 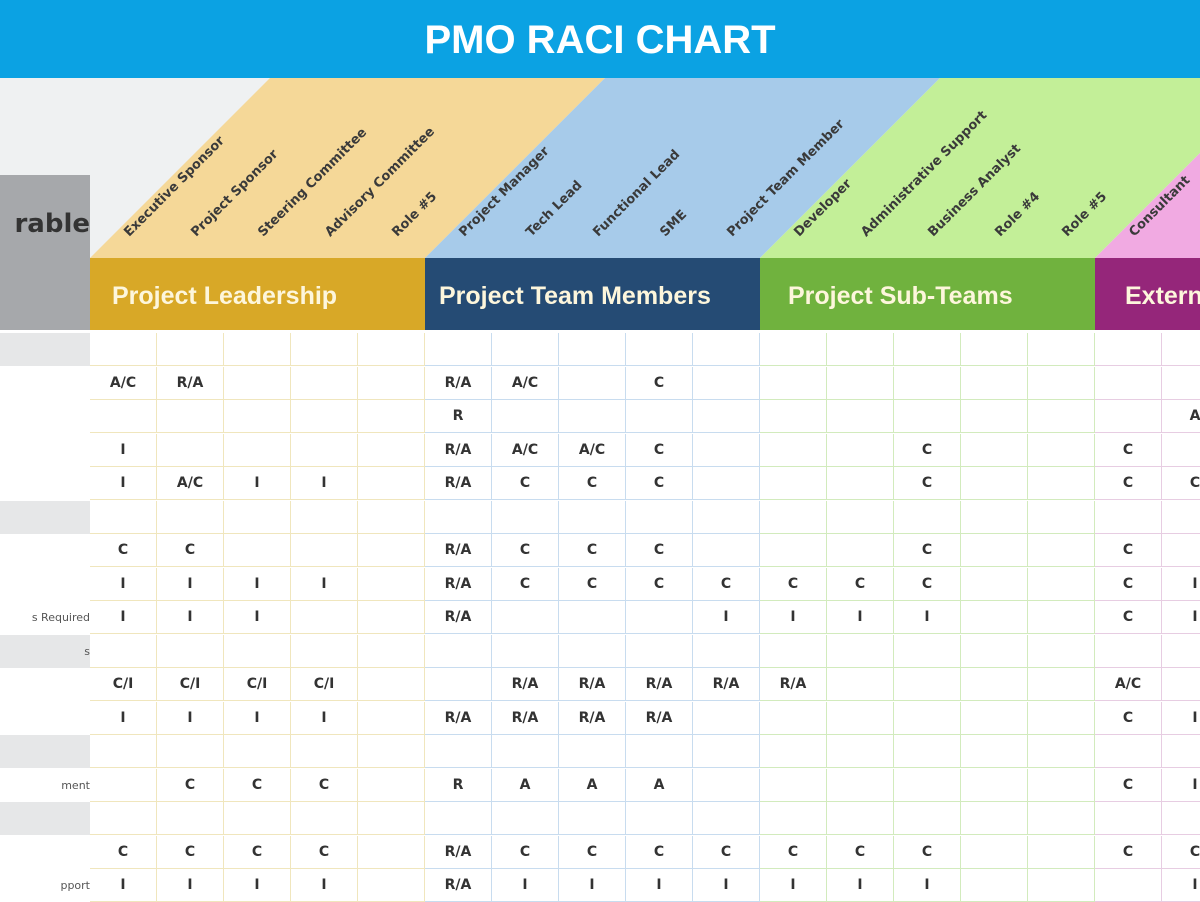 What do you see at coordinates (592, 785) in the screenshot?
I see `raci-cell: A` at bounding box center [592, 785].